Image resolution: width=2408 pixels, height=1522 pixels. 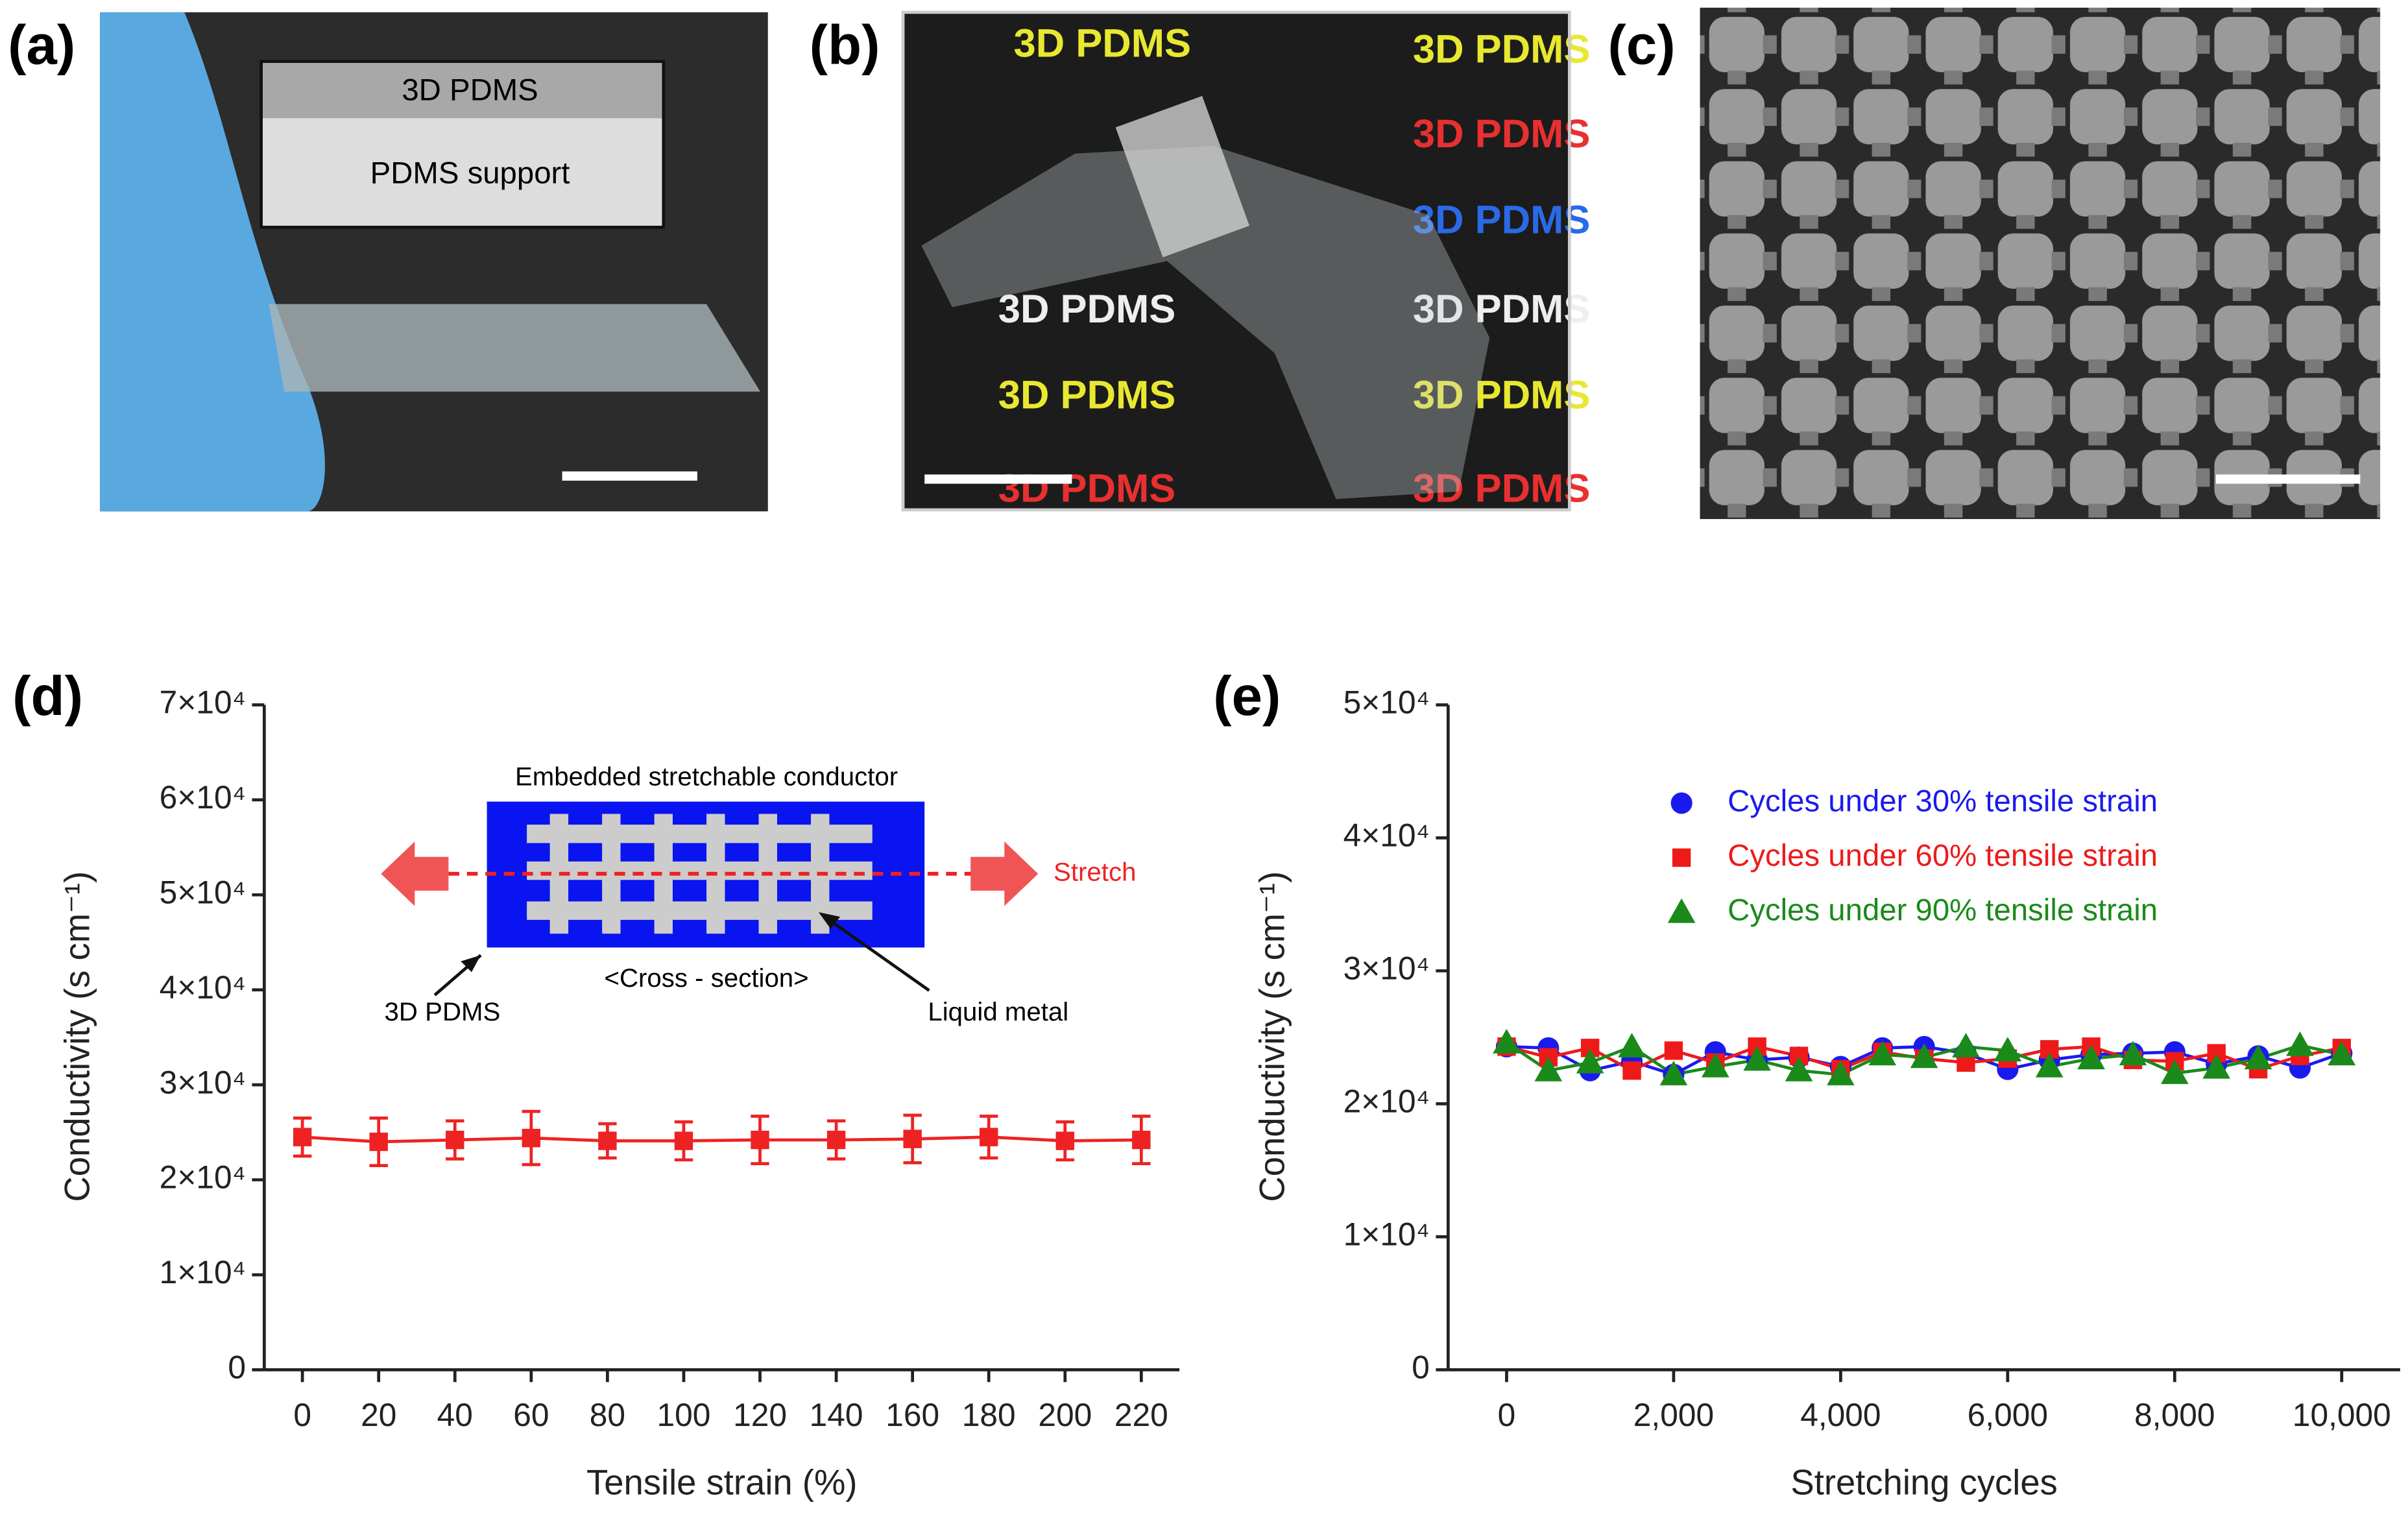 What do you see at coordinates (470, 90) in the screenshot?
I see `inset-layer: 3D PDMS` at bounding box center [470, 90].